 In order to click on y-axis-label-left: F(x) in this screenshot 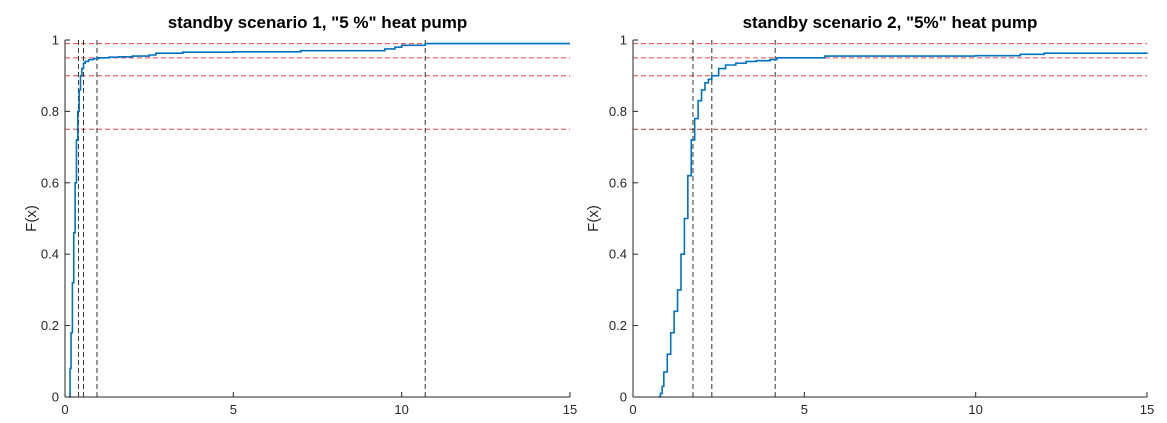, I will do `click(31, 218)`.